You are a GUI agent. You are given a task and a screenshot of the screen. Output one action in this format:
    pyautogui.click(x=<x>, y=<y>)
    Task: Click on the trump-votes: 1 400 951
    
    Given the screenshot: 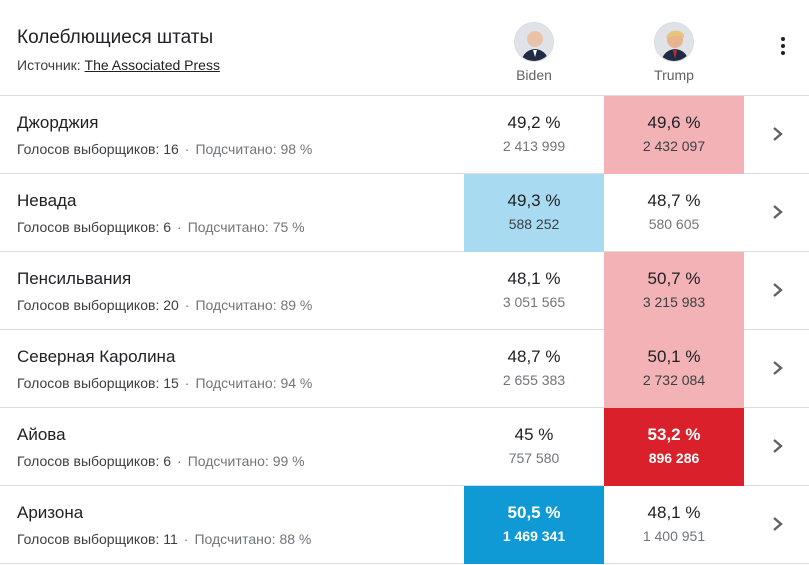 What is the action you would take?
    pyautogui.click(x=674, y=536)
    